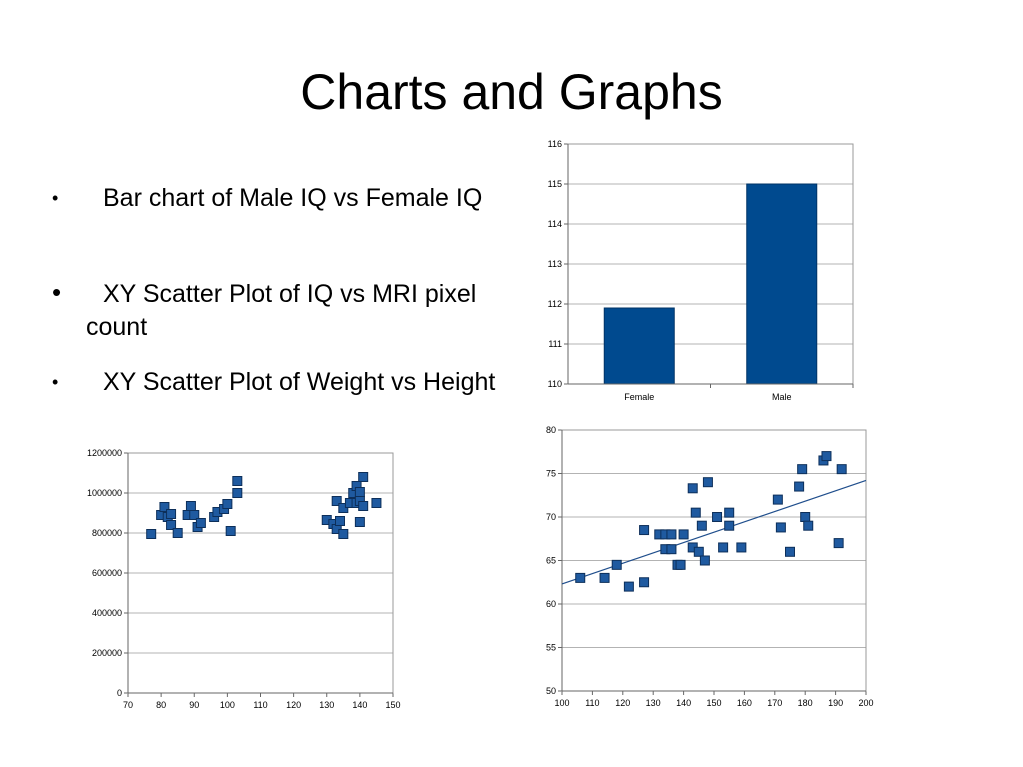  Describe the element at coordinates (107, 573) in the screenshot. I see `y-tick-label: 600000` at that location.